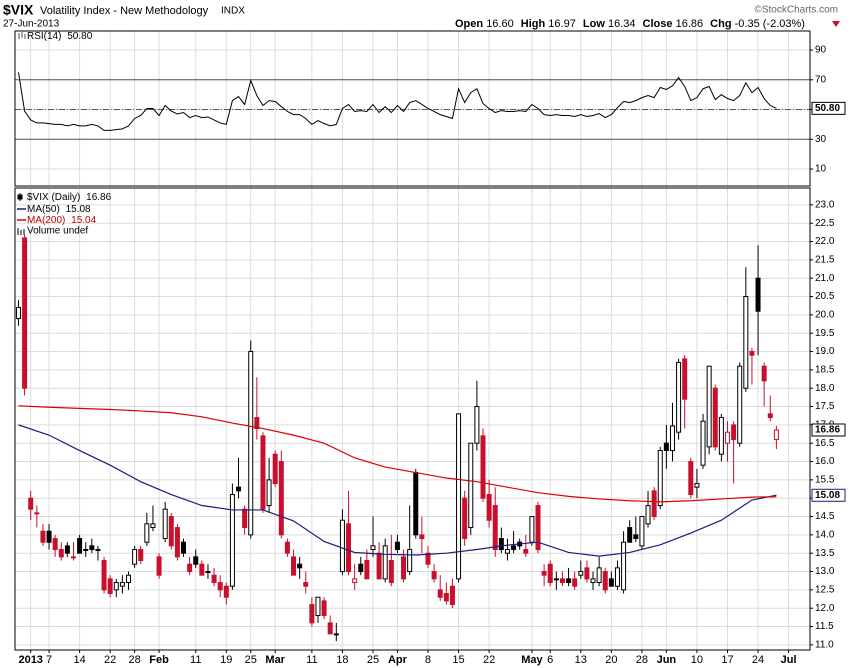 The width and height of the screenshot is (850, 668). What do you see at coordinates (727, 660) in the screenshot?
I see `x-tick-label: 17` at bounding box center [727, 660].